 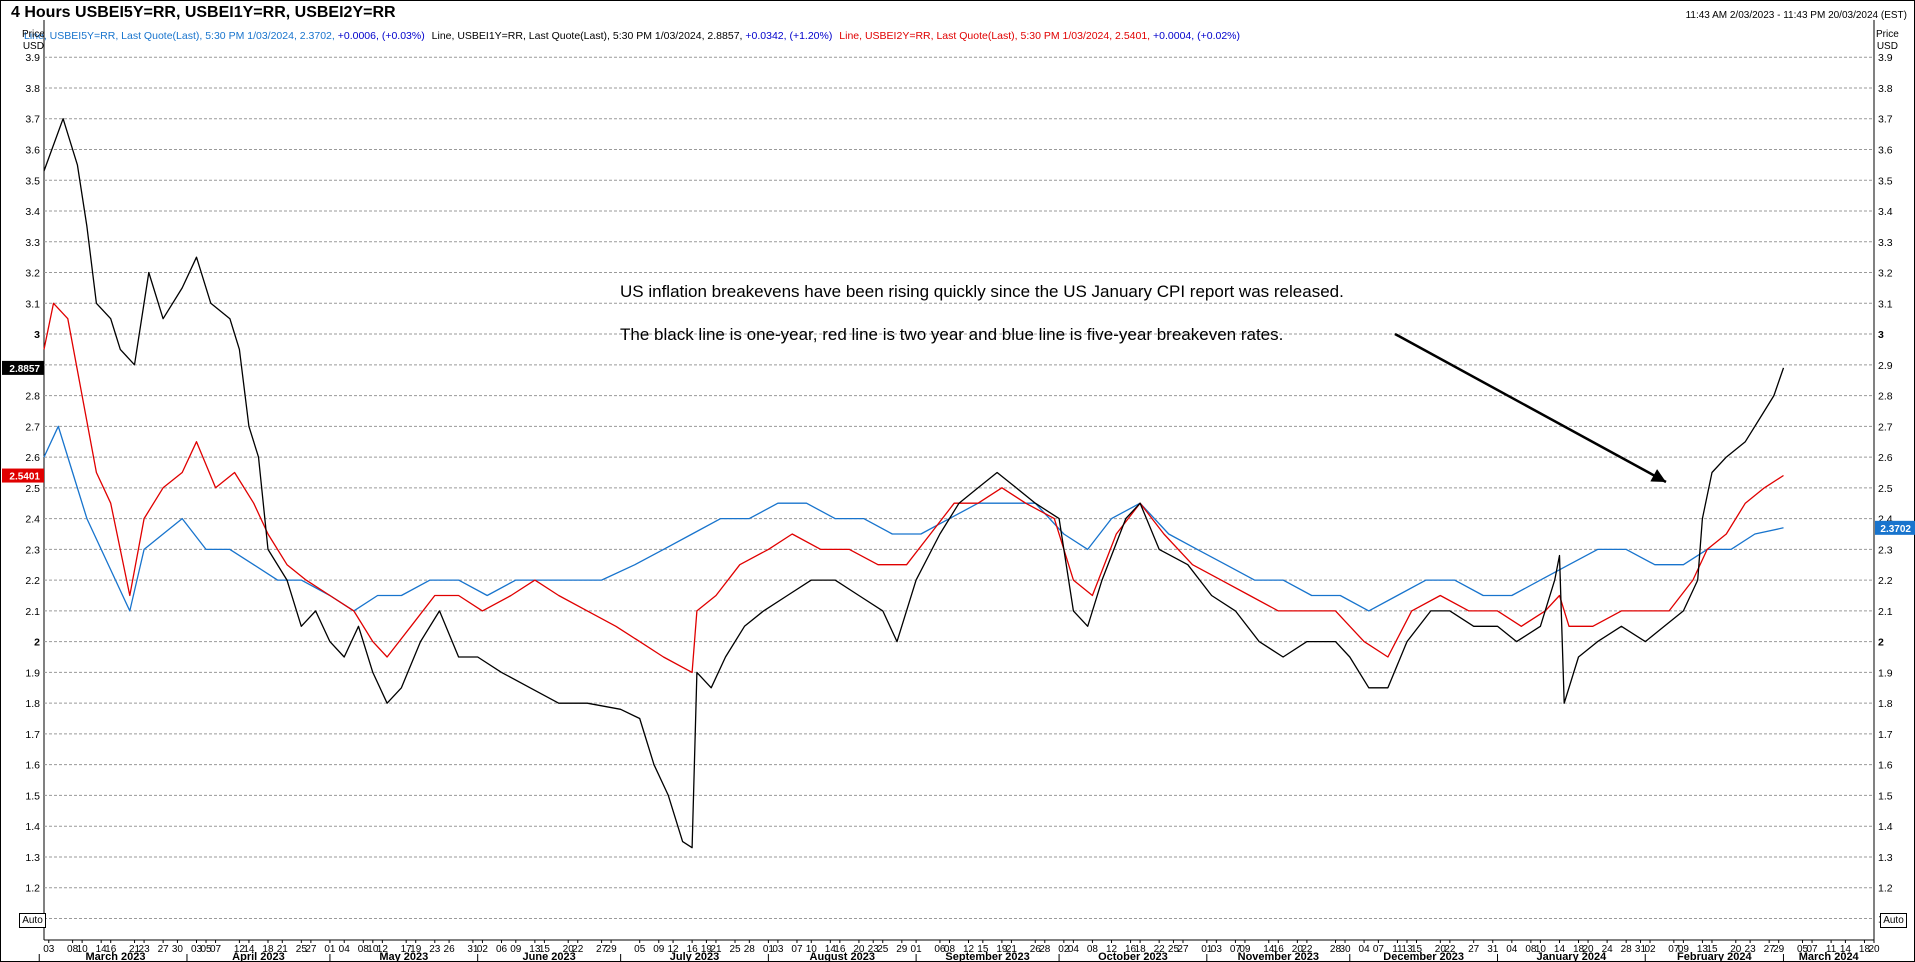 What do you see at coordinates (1417, 949) in the screenshot?
I see `x-day-label: 15` at bounding box center [1417, 949].